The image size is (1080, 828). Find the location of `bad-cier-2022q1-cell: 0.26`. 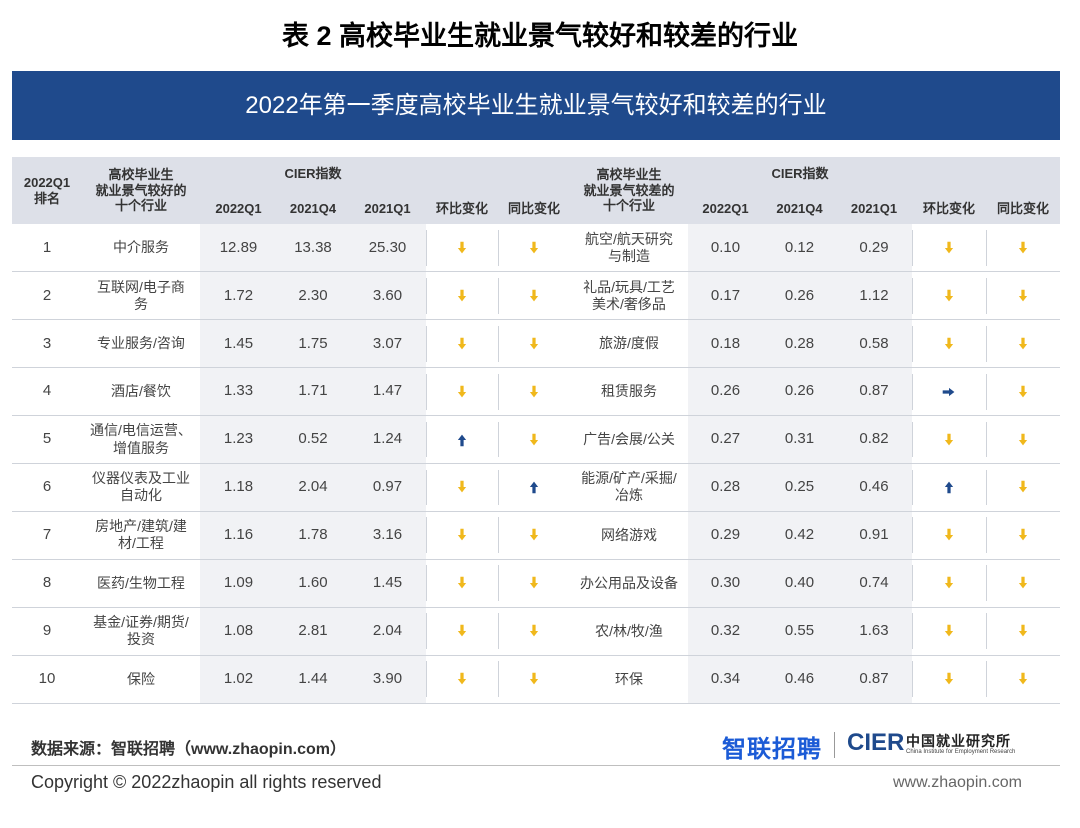

bad-cier-2022q1-cell: 0.26 is located at coordinates (725, 391).